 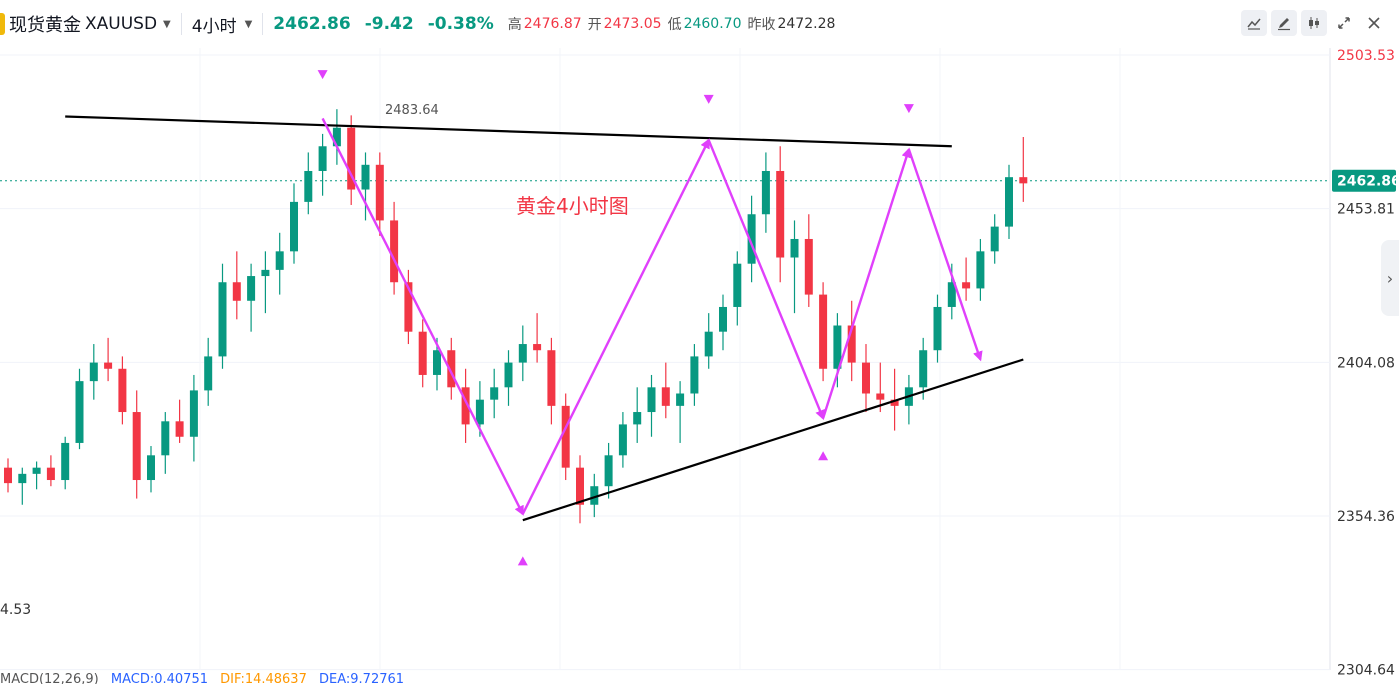 What do you see at coordinates (389, 24) in the screenshot?
I see `price-change: -9.42` at bounding box center [389, 24].